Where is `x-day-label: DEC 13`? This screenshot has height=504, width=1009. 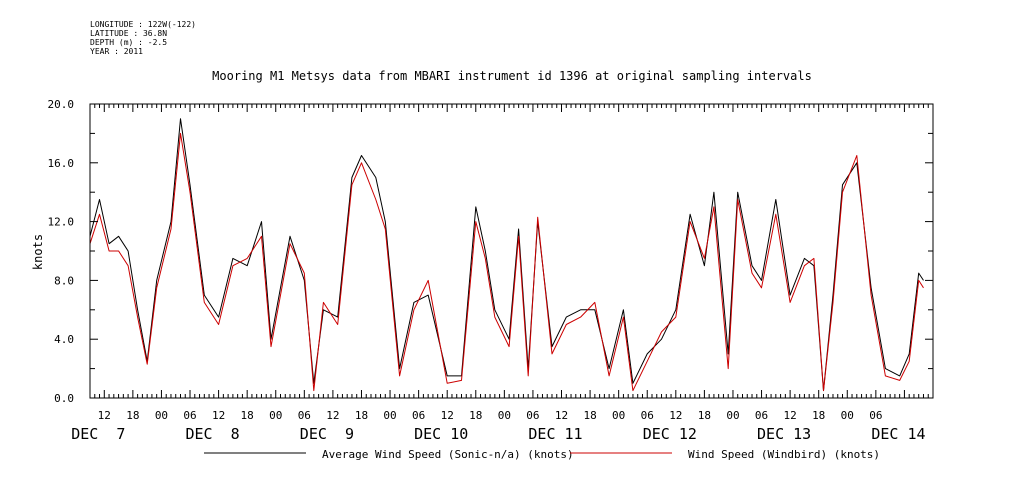
x-day-label: DEC 13 is located at coordinates (784, 434).